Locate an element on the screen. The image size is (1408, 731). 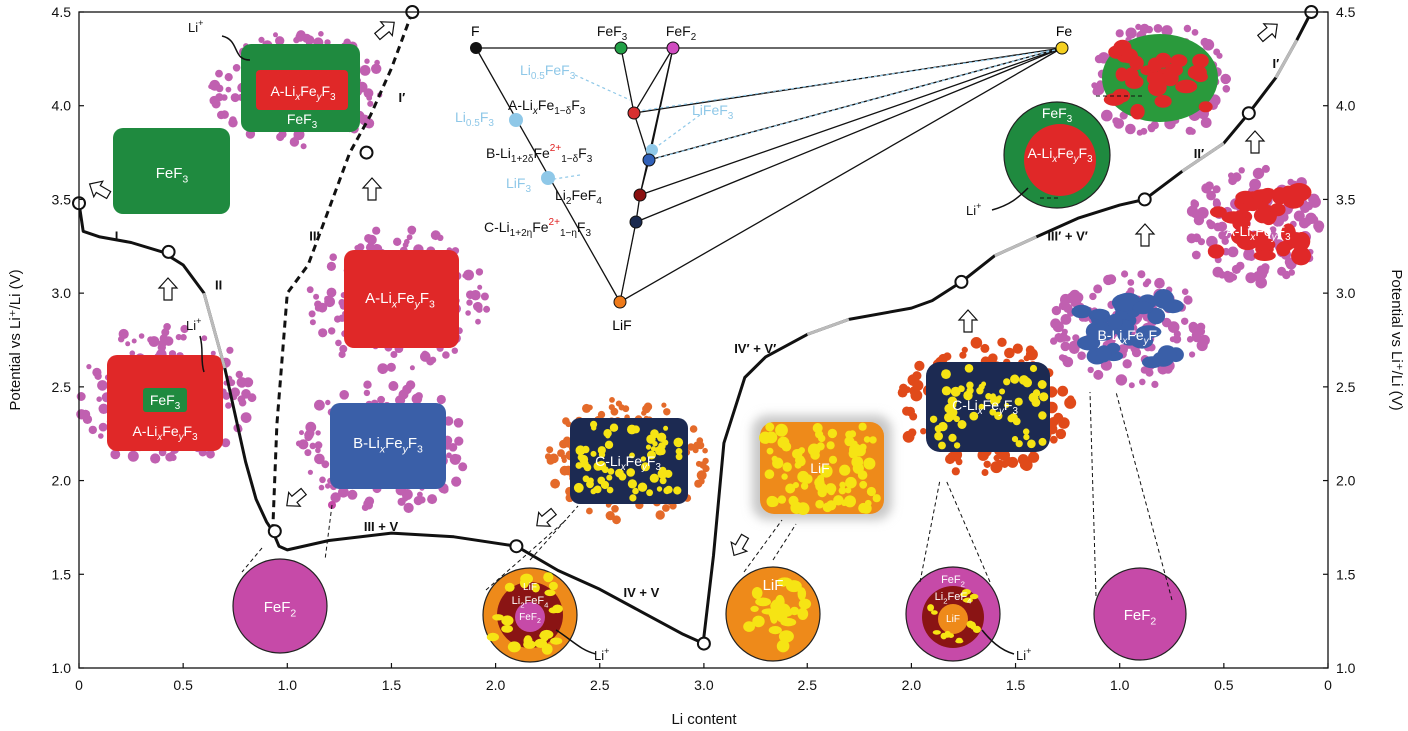
fef3-inclusion-label: FeF3 is located at coordinates (165, 402).